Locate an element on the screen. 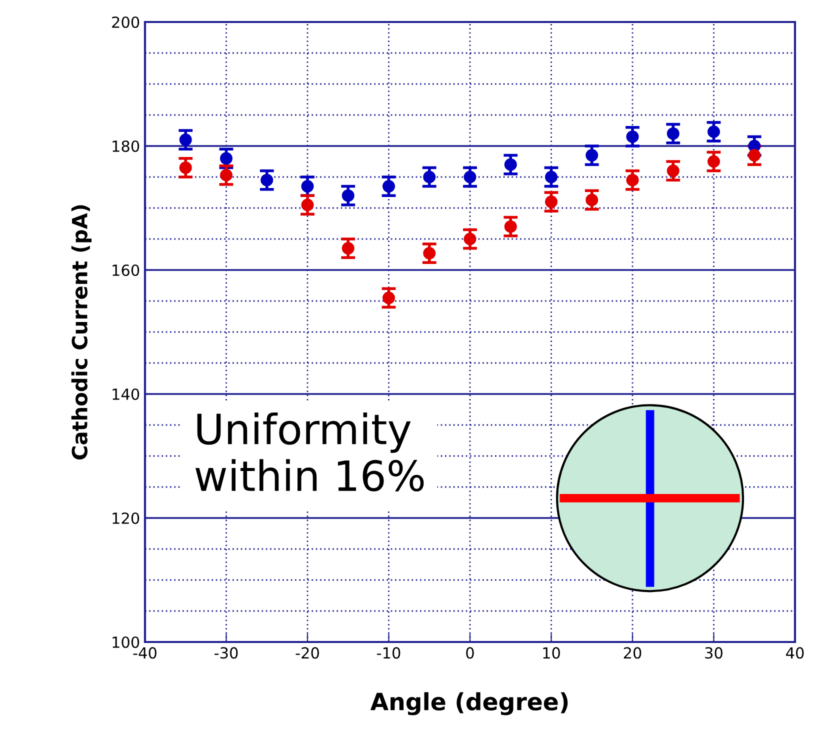  x-tick-label: -40 is located at coordinates (144, 653).